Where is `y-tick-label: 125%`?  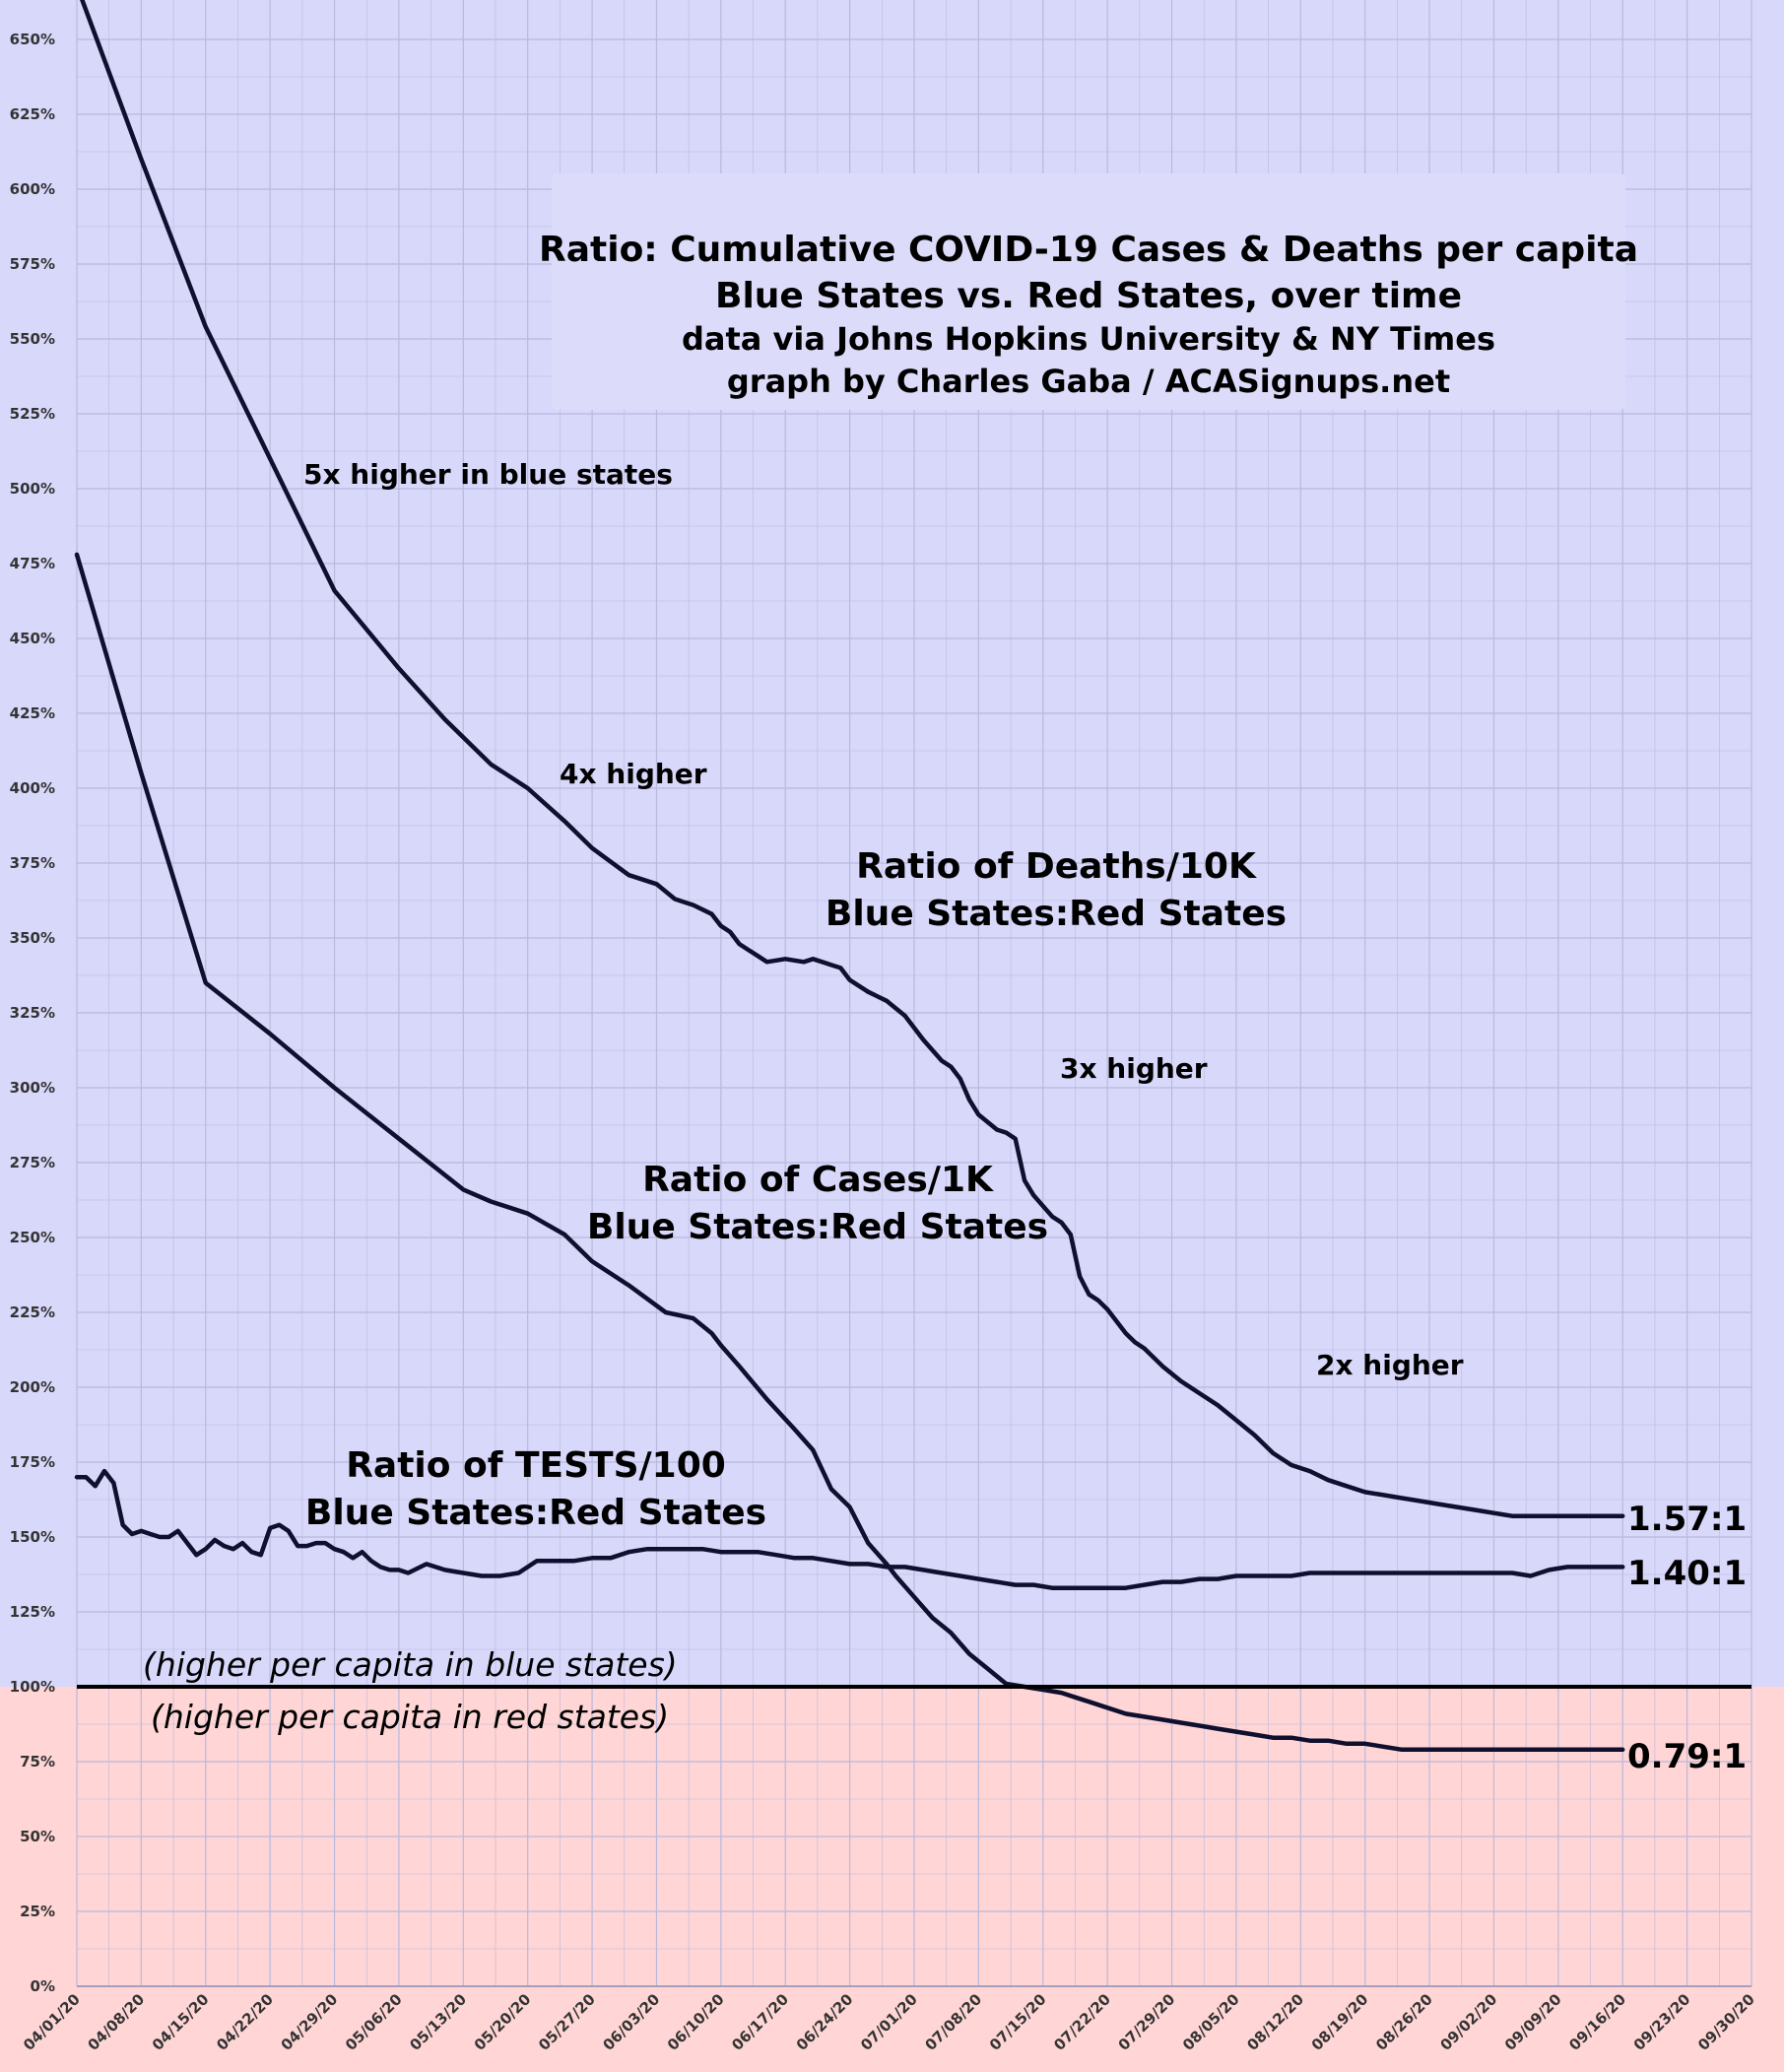
y-tick-label: 125% is located at coordinates (32, 1612).